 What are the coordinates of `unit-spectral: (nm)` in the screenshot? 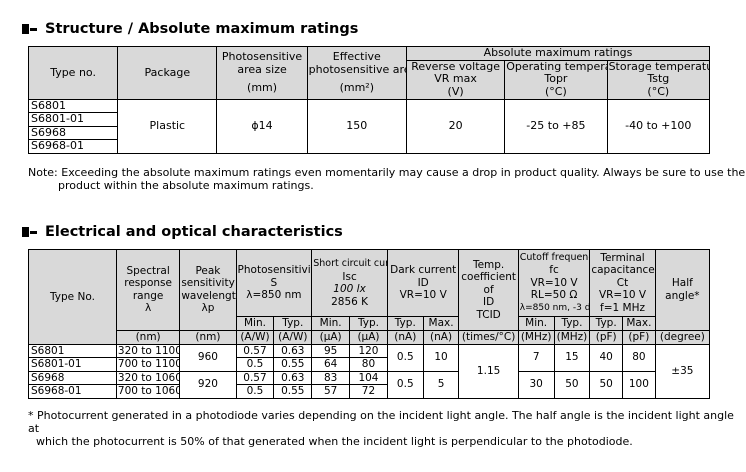 It's located at (148, 337).